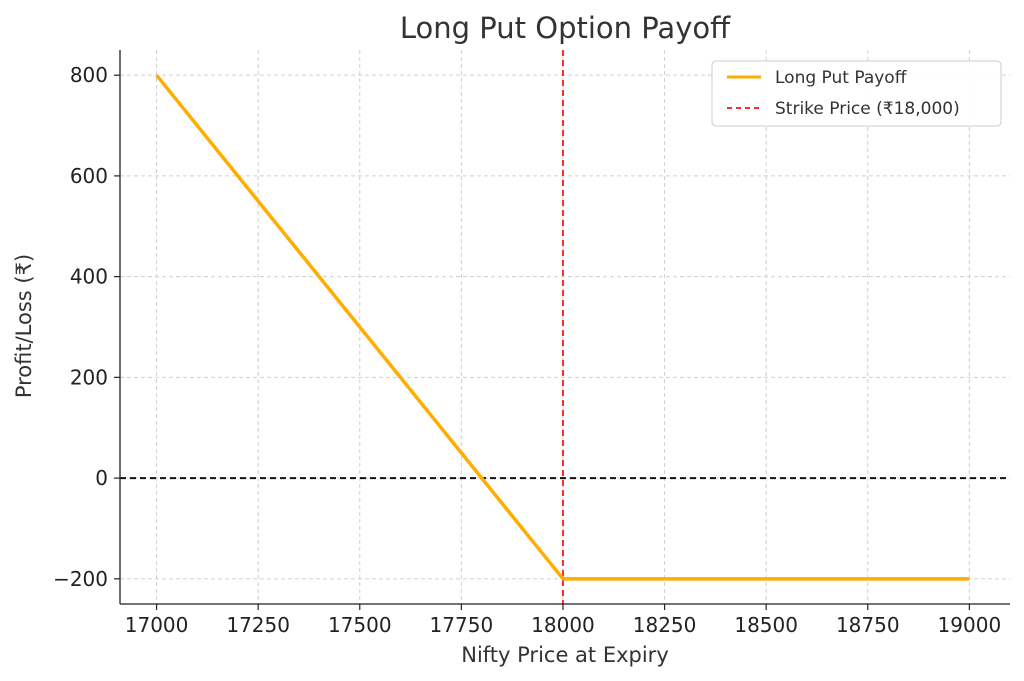 Image resolution: width=1024 pixels, height=681 pixels. I want to click on x-tick-label: 18000, so click(563, 625).